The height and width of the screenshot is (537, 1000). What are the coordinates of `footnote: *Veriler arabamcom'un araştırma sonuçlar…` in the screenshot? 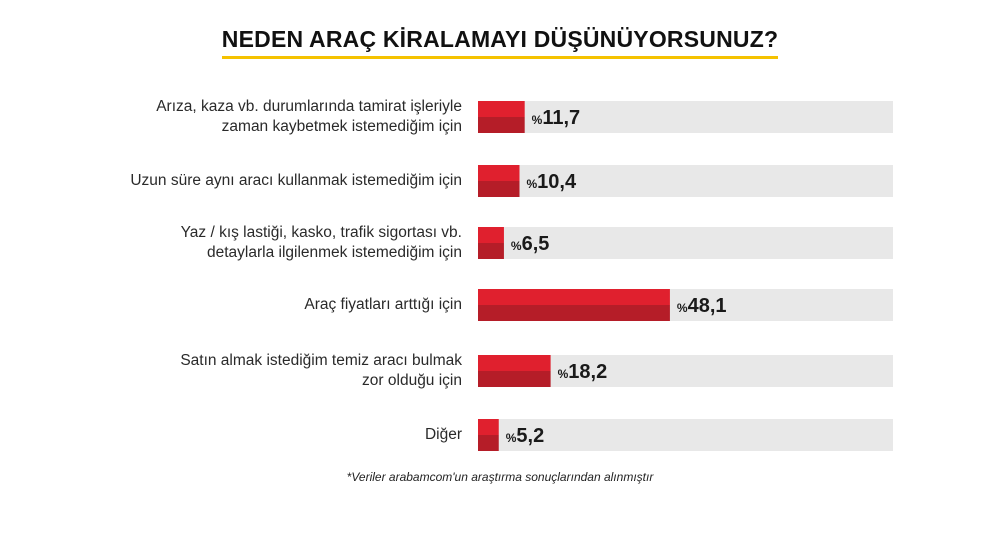 It's located at (500, 477).